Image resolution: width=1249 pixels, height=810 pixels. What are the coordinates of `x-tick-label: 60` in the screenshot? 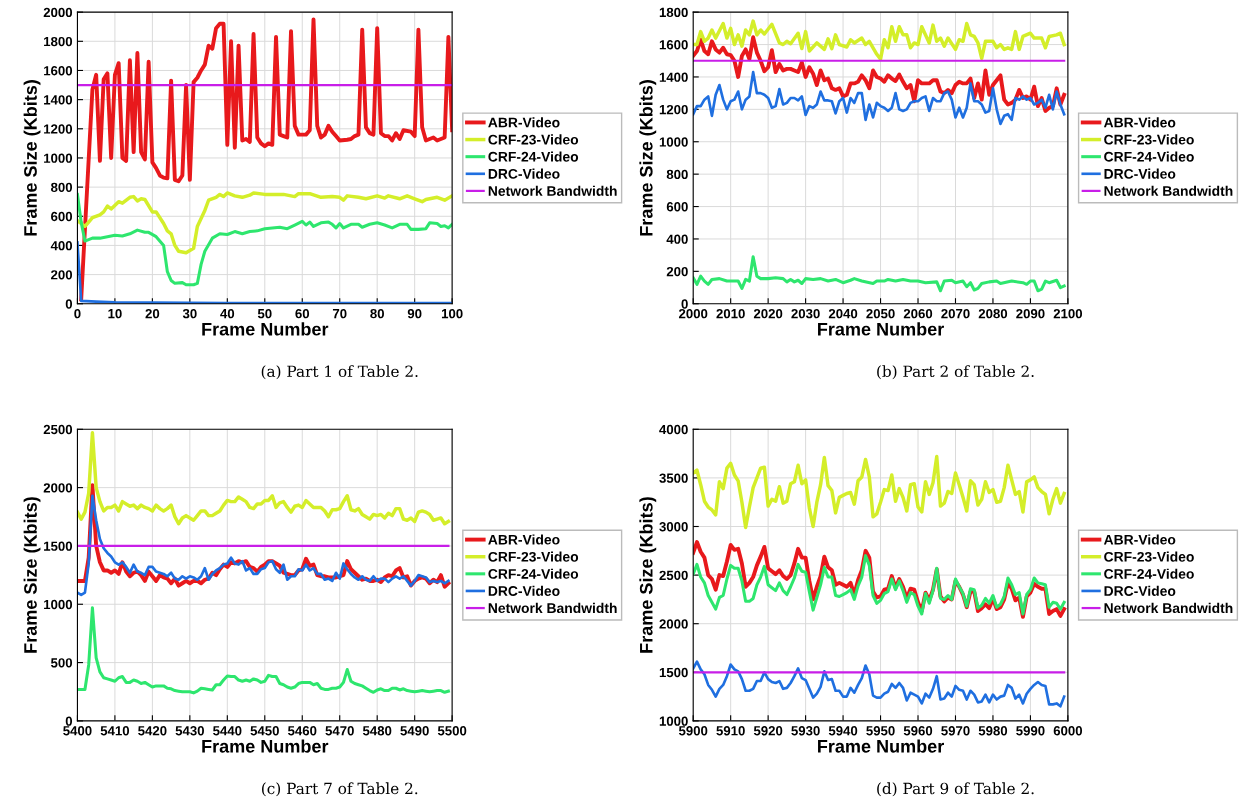 It's located at (302, 313).